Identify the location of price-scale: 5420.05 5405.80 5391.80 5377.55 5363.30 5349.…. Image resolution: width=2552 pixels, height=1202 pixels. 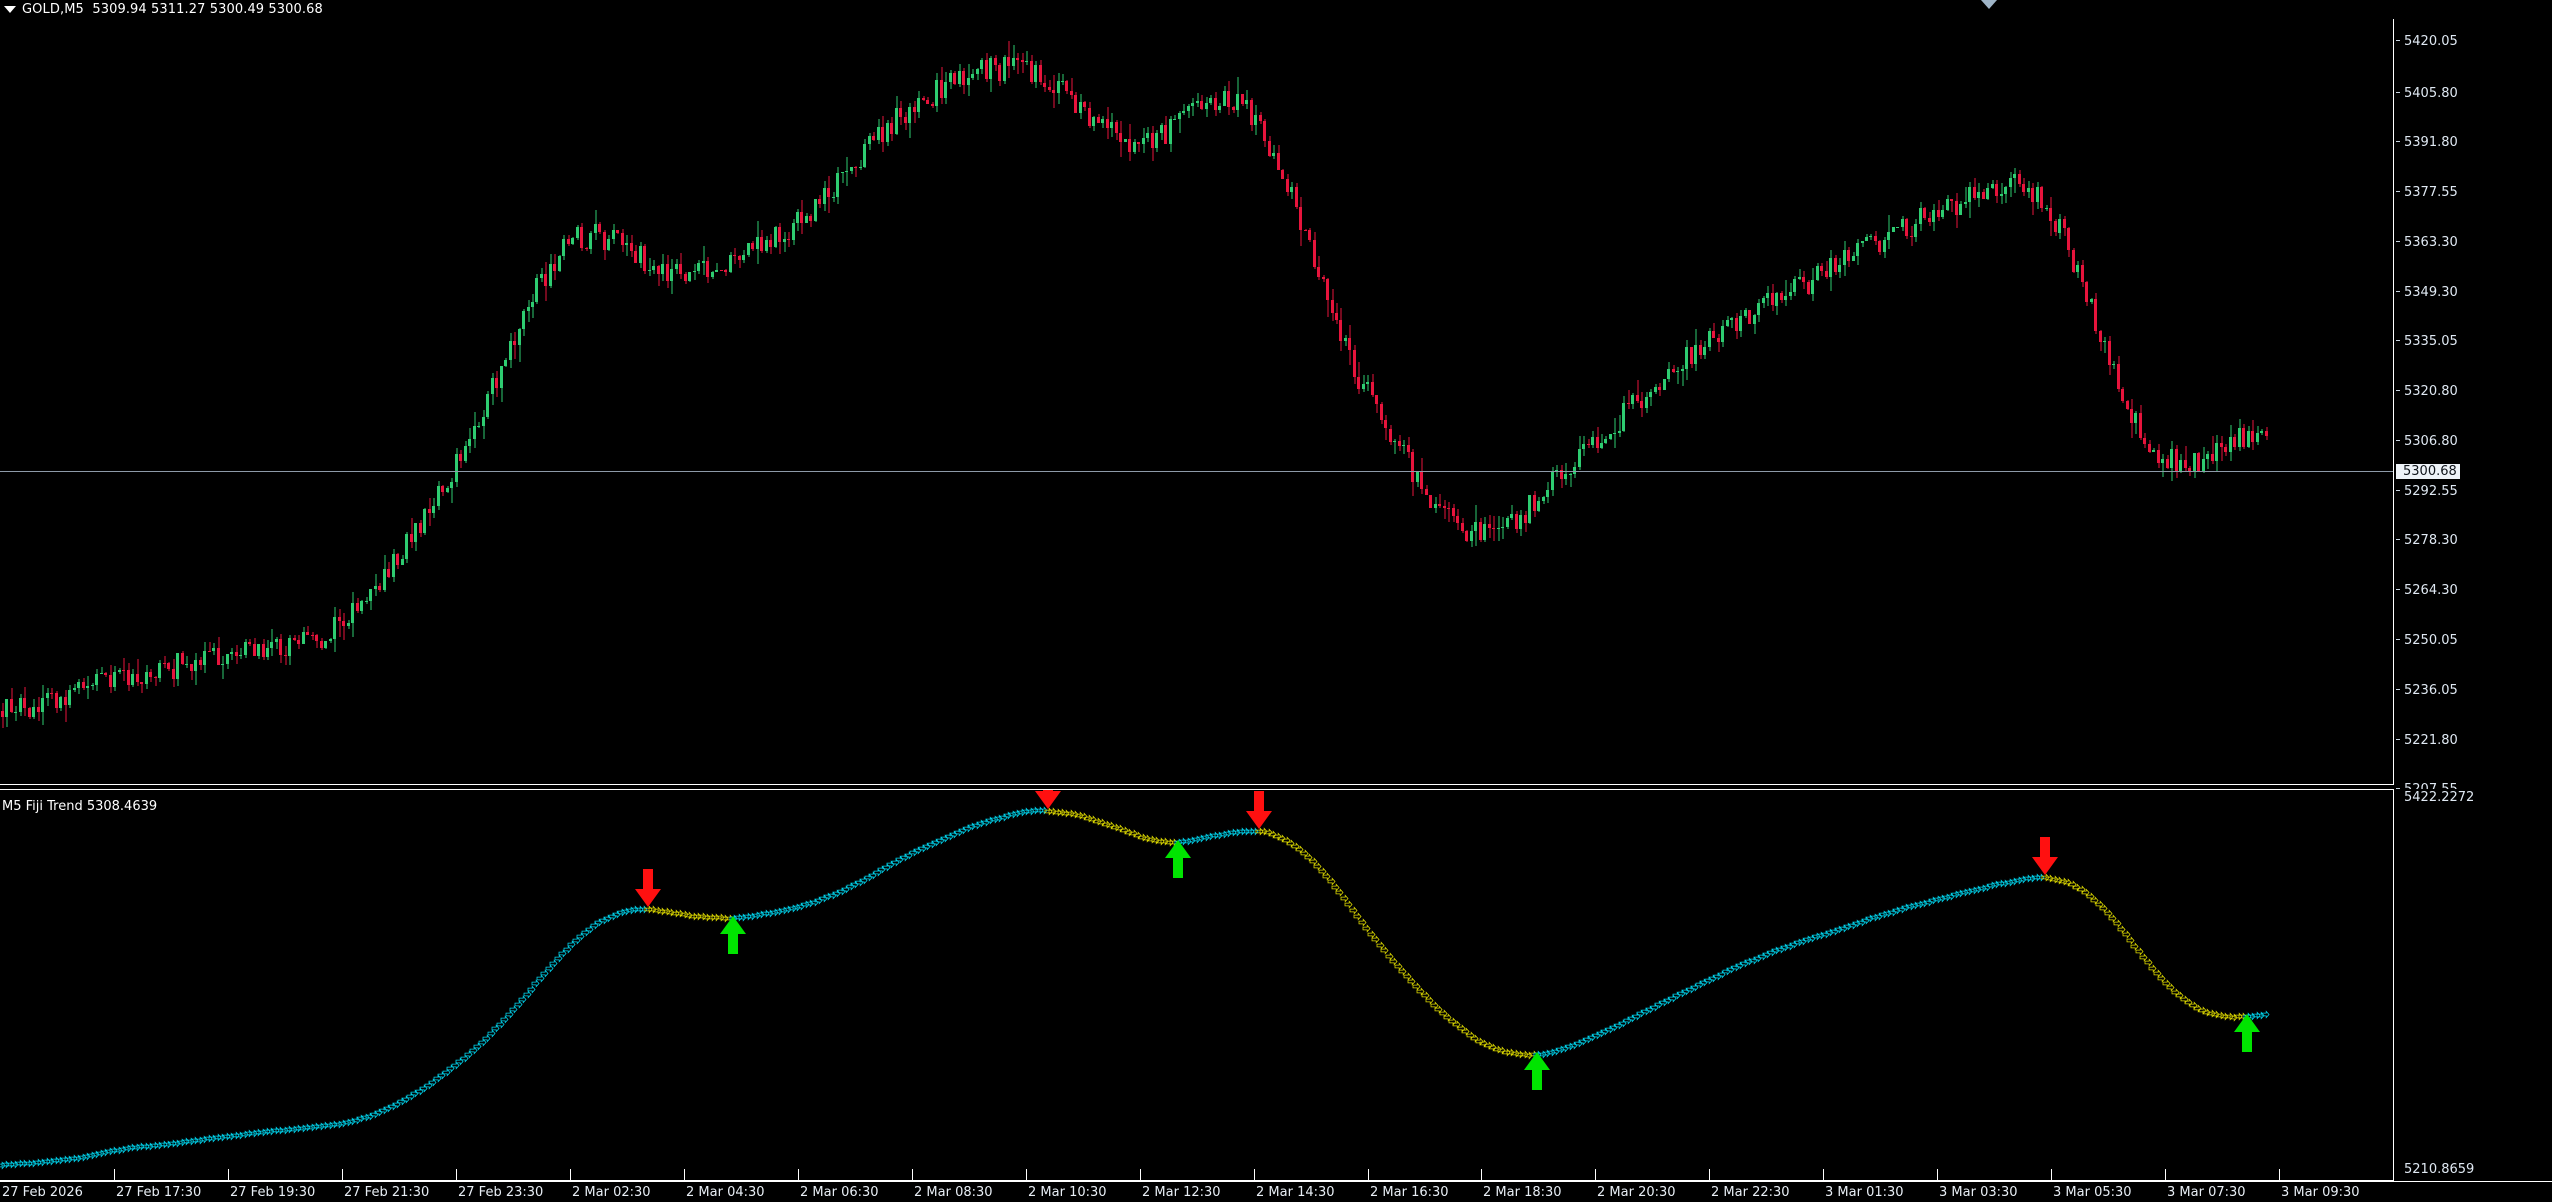
(2474, 407).